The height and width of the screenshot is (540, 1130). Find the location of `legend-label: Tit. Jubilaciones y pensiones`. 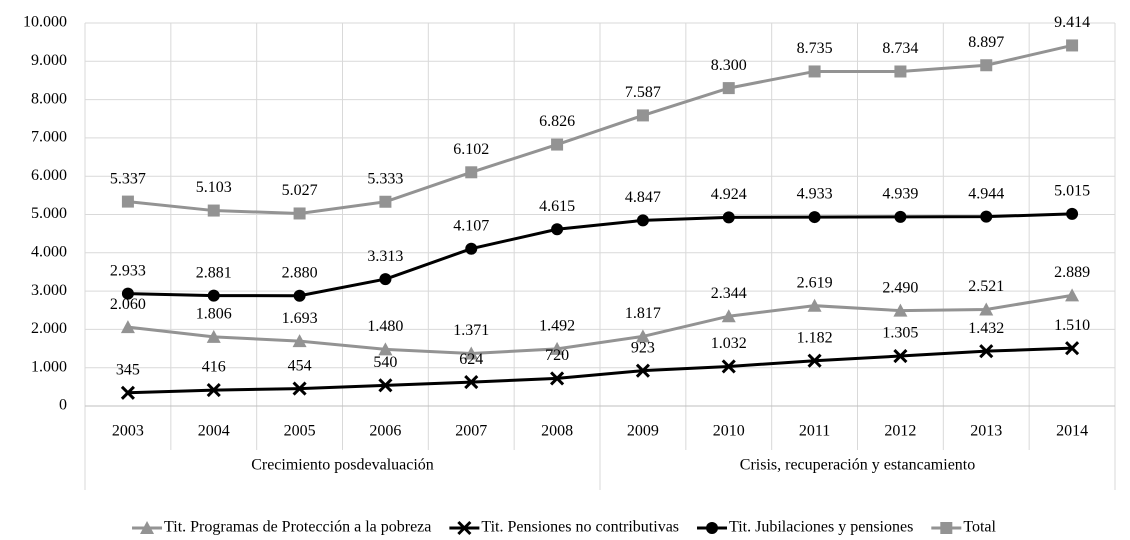

legend-label: Tit. Jubilaciones y pensiones is located at coordinates (821, 527).